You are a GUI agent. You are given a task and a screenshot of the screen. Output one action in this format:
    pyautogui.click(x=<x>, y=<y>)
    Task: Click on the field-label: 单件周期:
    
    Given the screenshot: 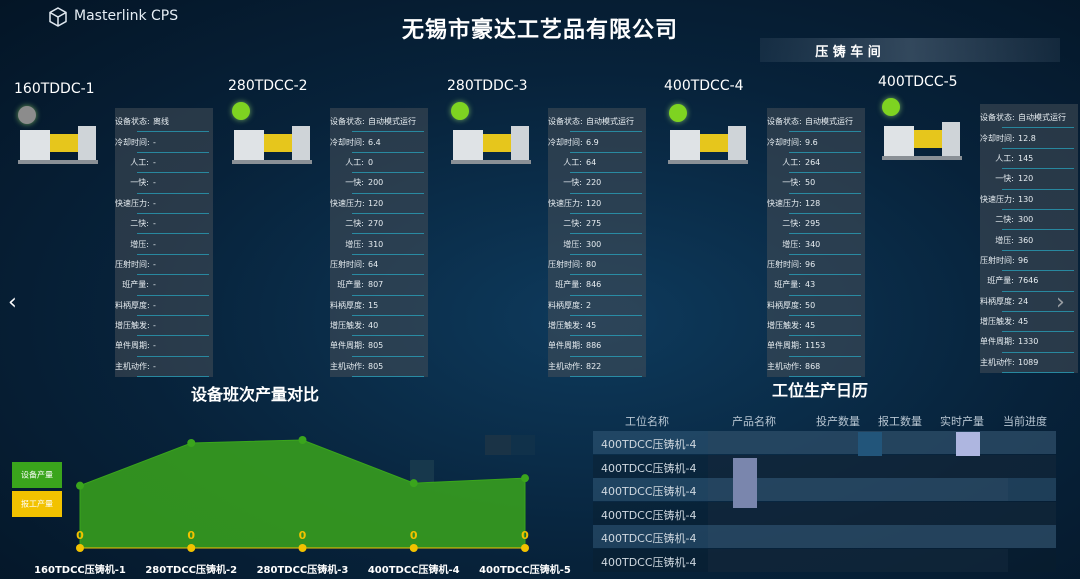 What is the action you would take?
    pyautogui.click(x=565, y=346)
    